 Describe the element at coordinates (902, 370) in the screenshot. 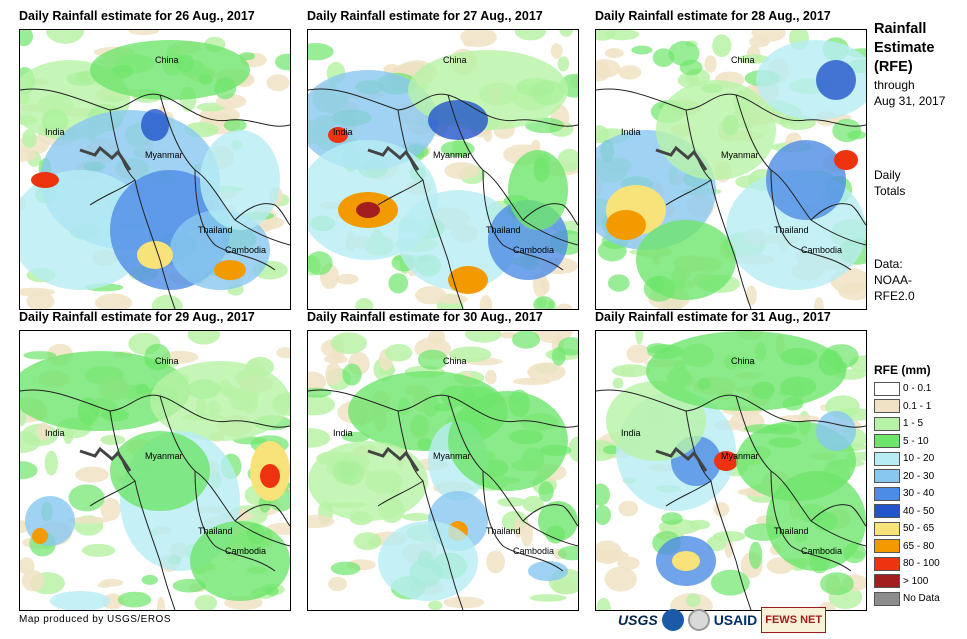

I see `legend-title: RFE (mm)` at that location.